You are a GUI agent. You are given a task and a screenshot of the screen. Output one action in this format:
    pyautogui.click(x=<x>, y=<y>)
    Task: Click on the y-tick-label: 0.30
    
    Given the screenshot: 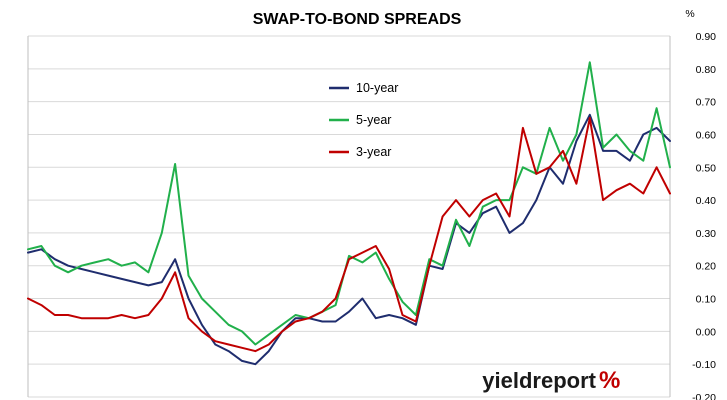 What is the action you would take?
    pyautogui.click(x=706, y=234)
    